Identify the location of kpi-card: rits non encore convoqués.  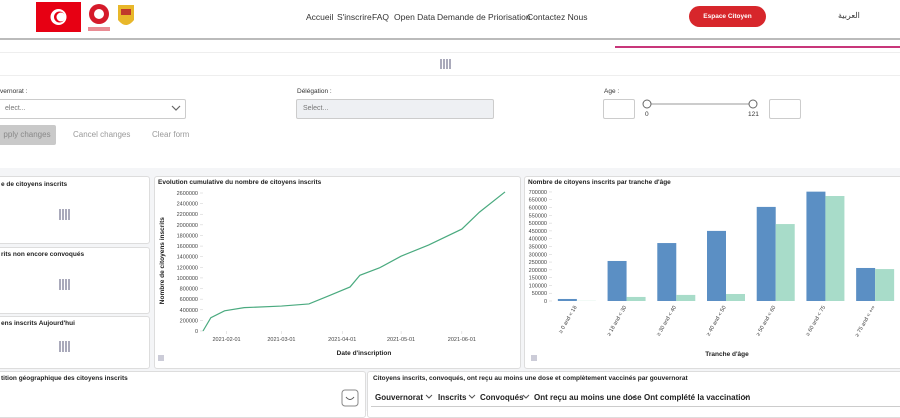
(75, 280).